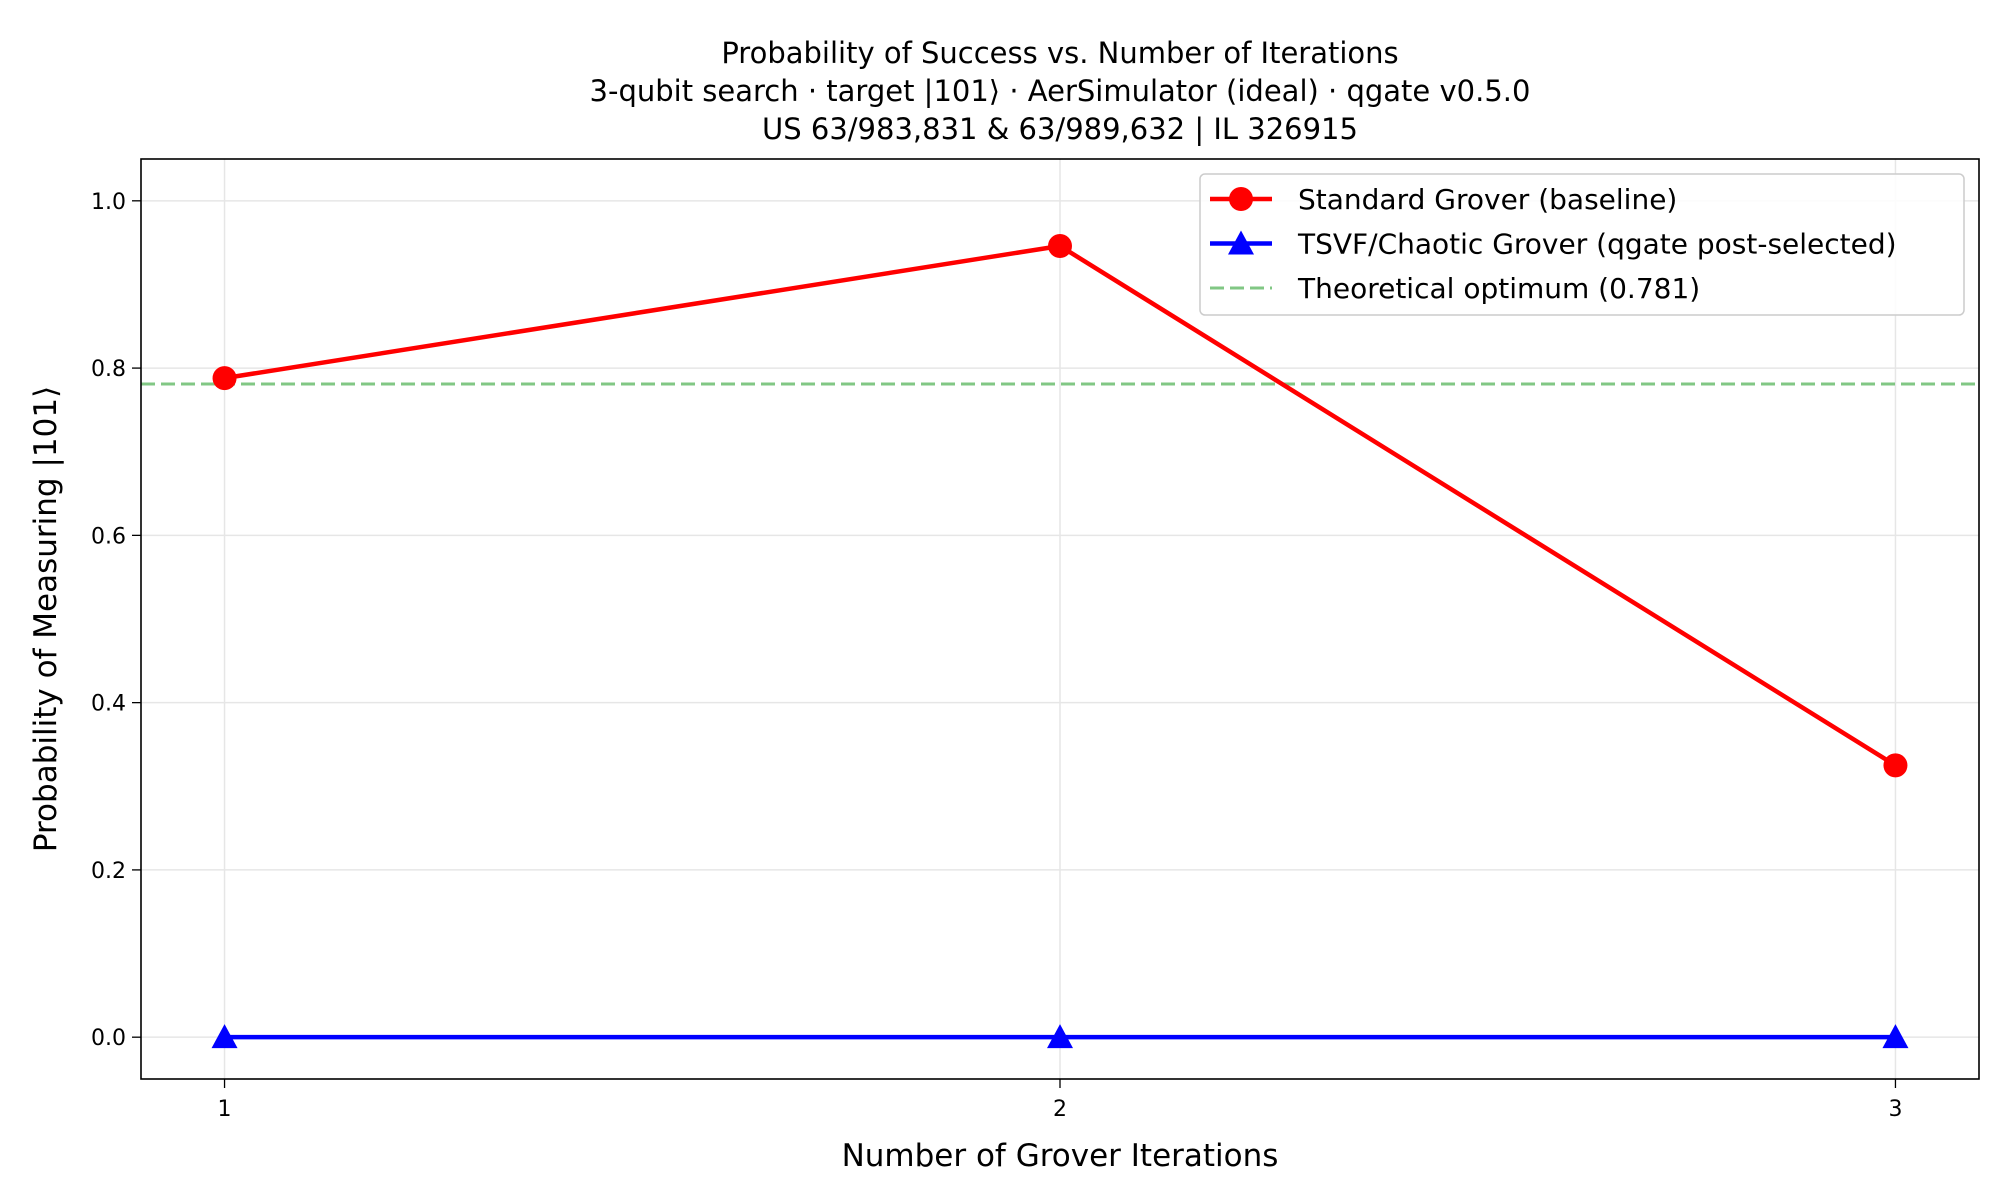  I want to click on y-tick-label: 1.0, so click(108, 202).